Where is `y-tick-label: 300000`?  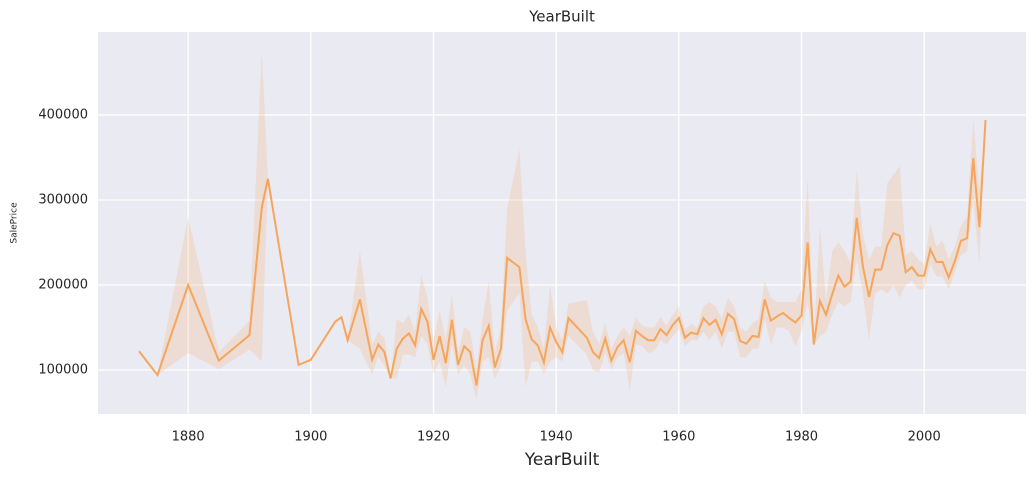 y-tick-label: 300000 is located at coordinates (63, 199).